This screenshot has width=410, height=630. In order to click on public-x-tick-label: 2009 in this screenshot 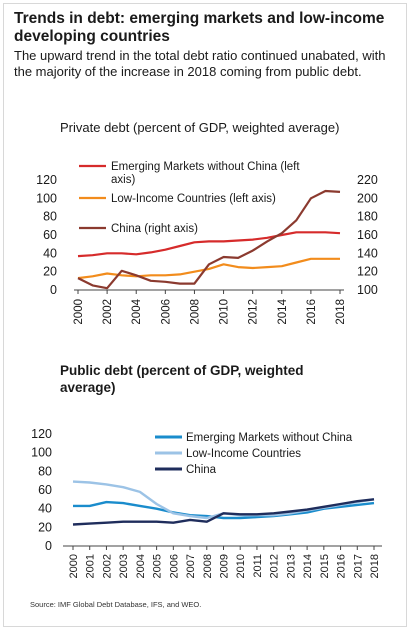, I will do `click(225, 566)`.